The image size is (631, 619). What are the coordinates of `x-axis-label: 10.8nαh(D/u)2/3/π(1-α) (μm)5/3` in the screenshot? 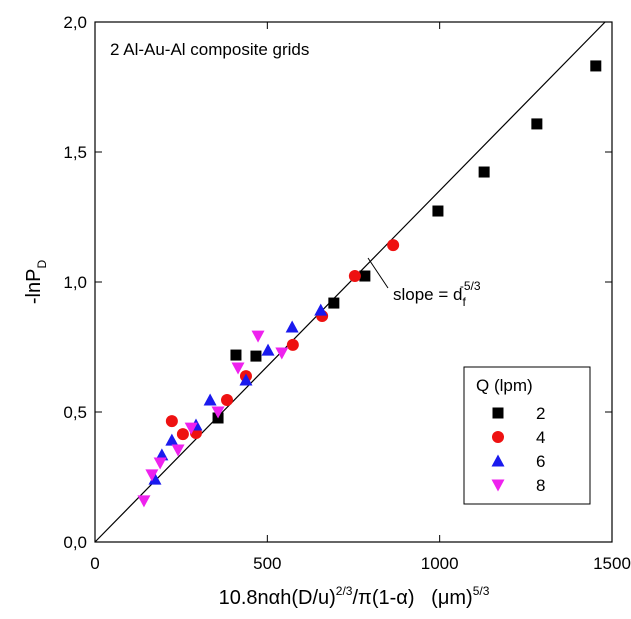 It's located at (354, 596).